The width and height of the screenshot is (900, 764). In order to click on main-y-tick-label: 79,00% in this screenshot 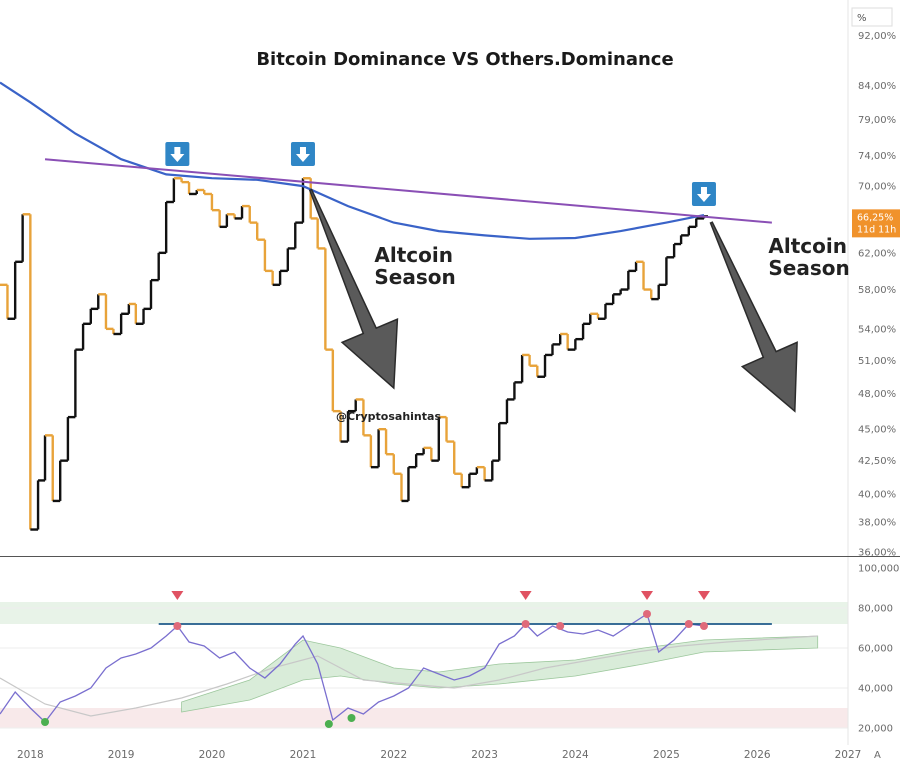, I will do `click(877, 120)`.